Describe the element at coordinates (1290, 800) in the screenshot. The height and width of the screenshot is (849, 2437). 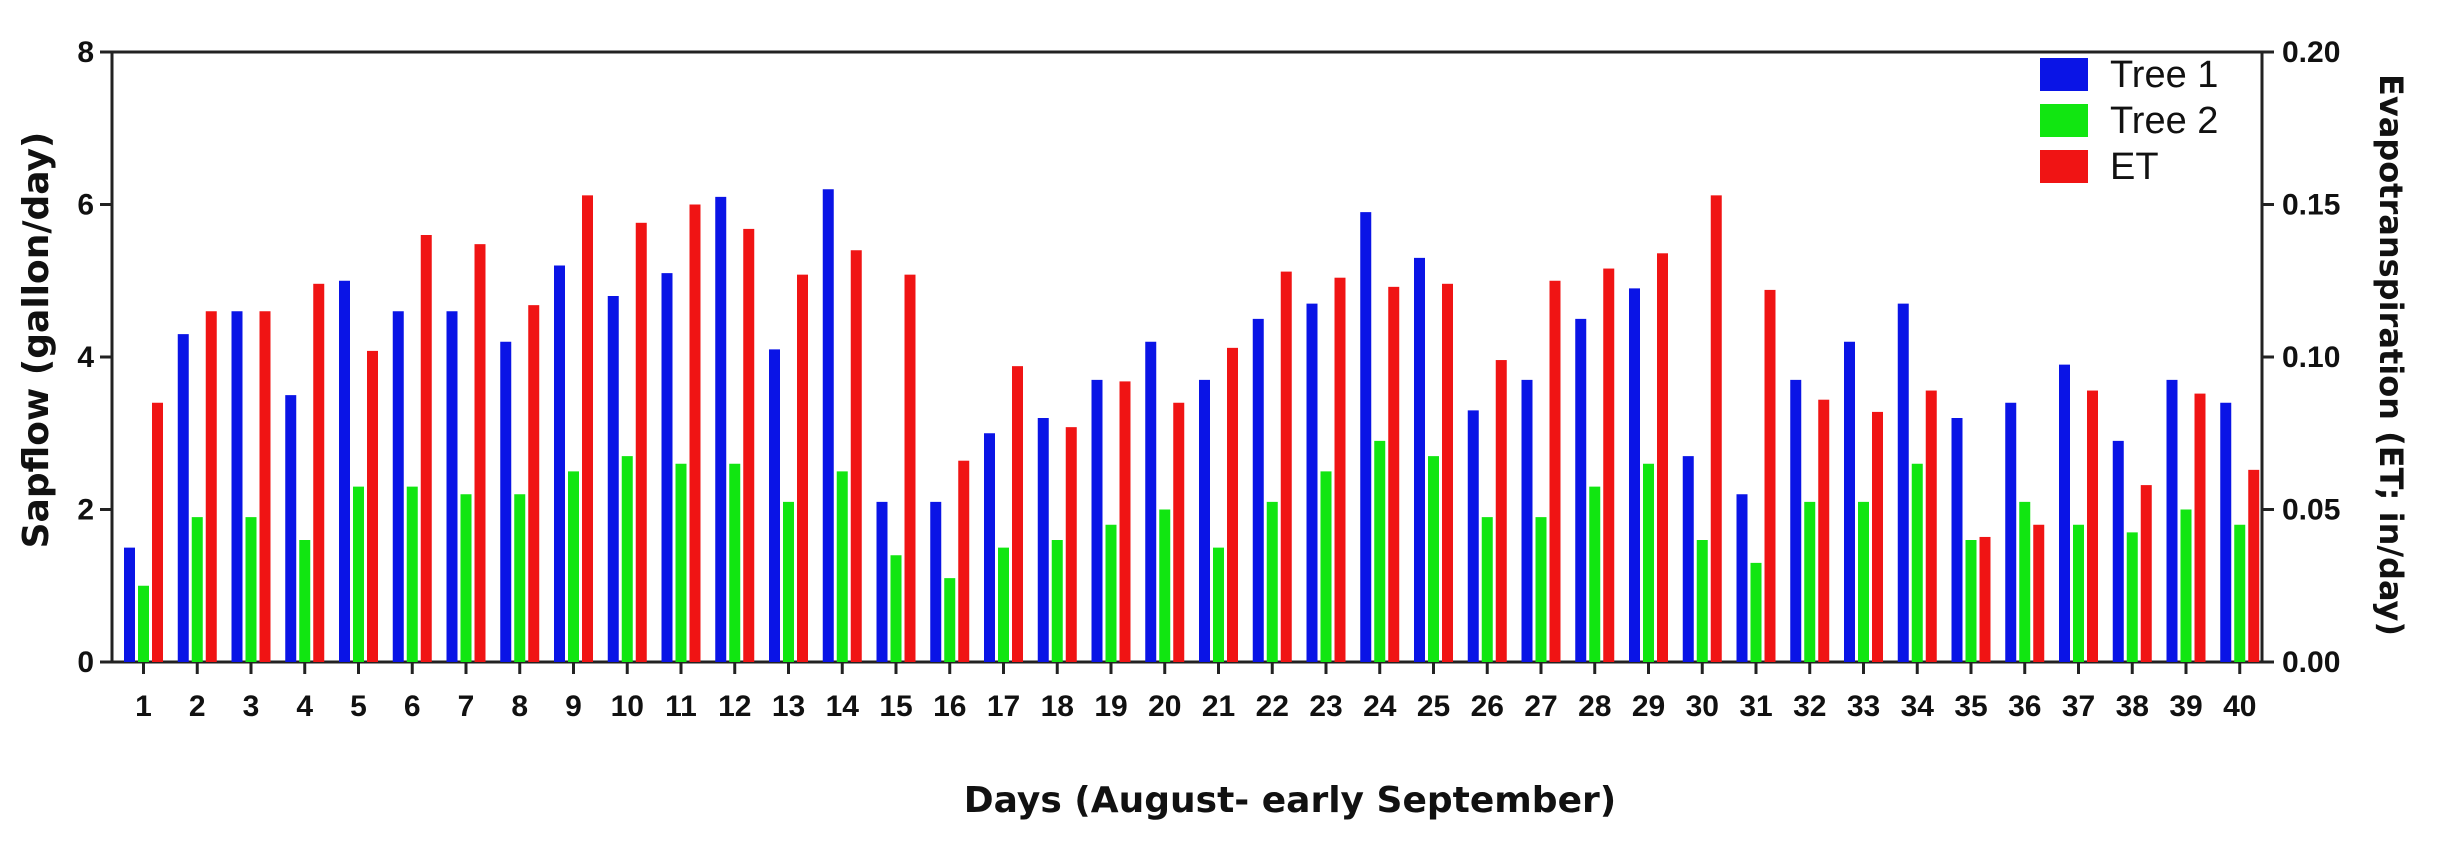
I see `x-axis-title: Days (August- early September)` at that location.